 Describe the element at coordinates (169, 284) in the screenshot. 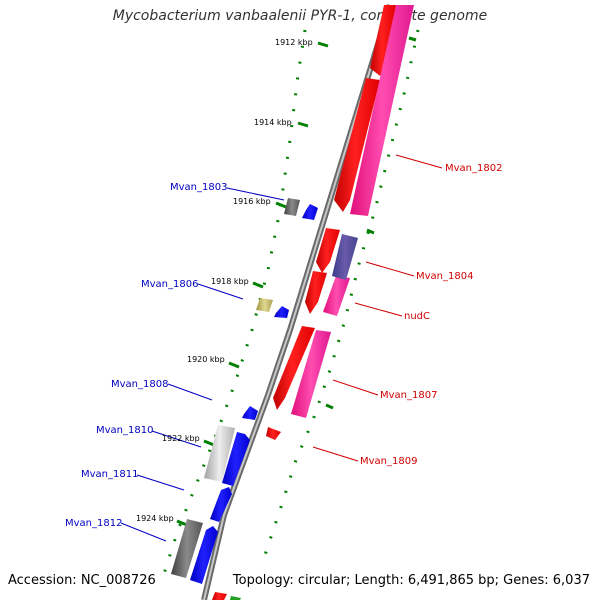

I see `gene-label-mvan-1806: Mvan_1806` at that location.